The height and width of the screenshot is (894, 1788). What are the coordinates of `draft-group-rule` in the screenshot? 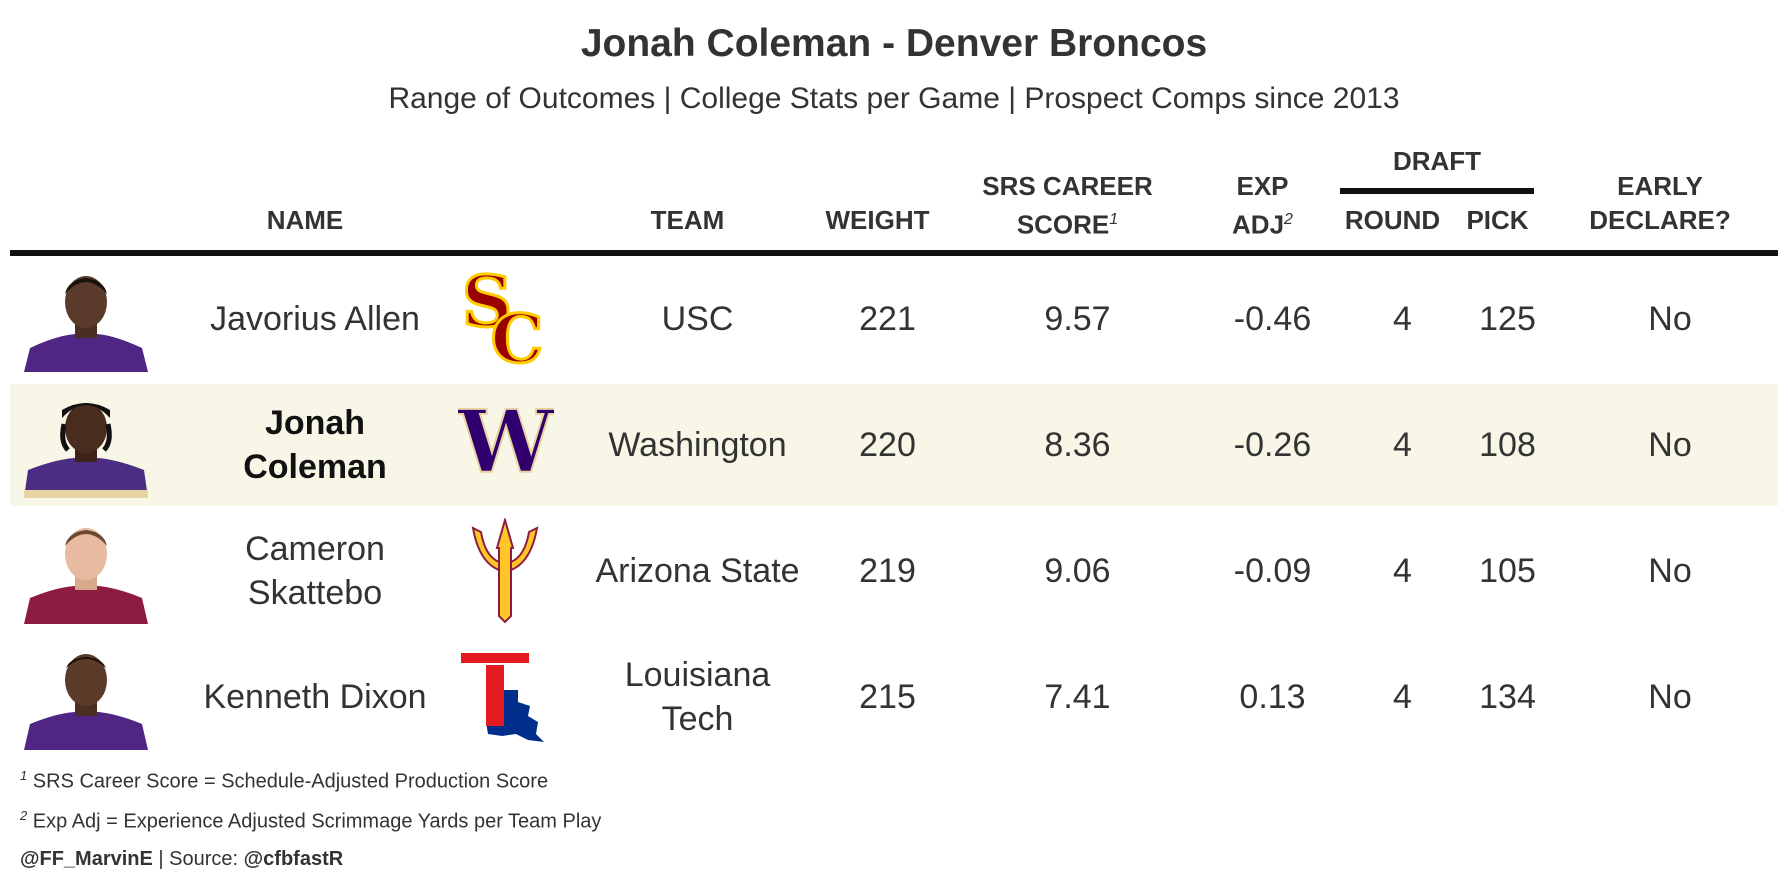 It's located at (1437, 191).